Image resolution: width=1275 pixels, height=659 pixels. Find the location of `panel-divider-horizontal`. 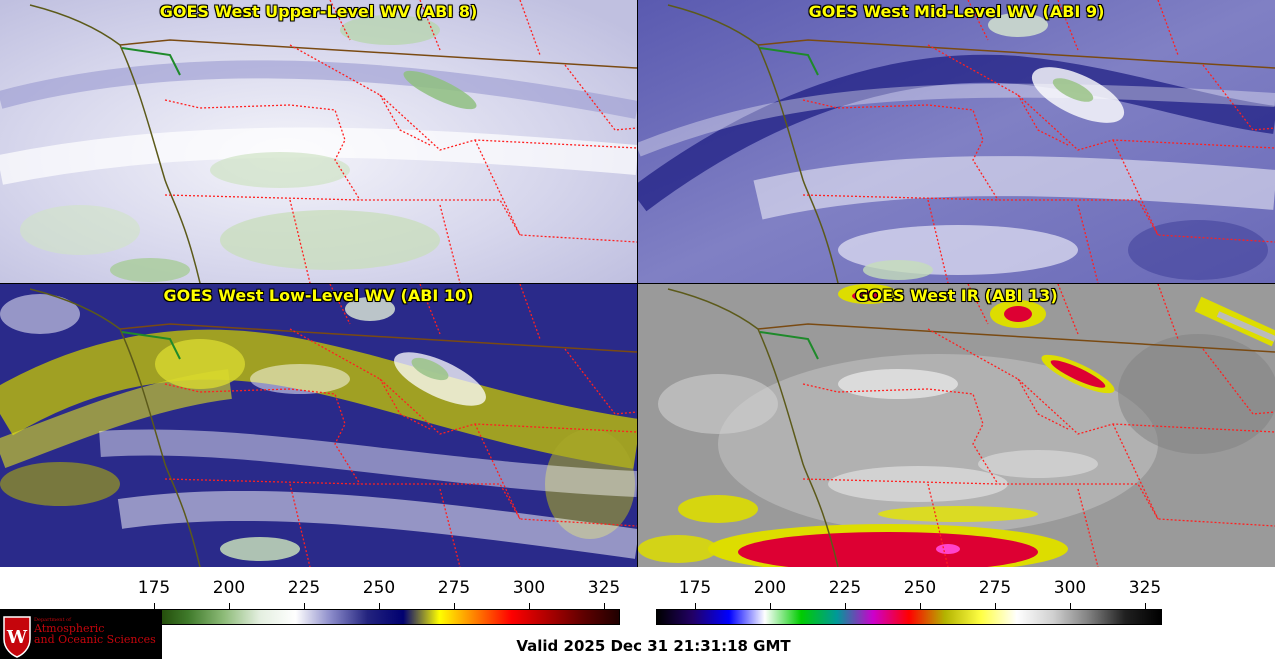

panel-divider-horizontal is located at coordinates (637, 283).